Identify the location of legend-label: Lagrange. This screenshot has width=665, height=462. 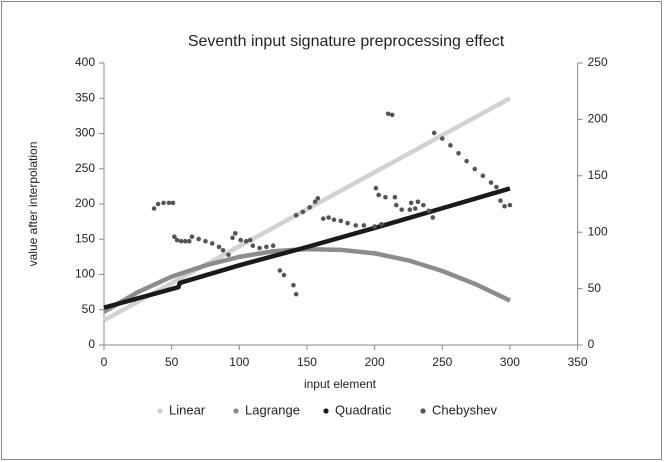
(272, 409).